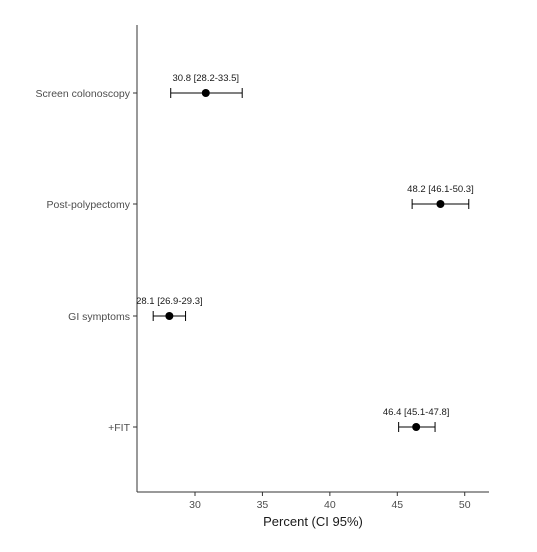  I want to click on category-label: Post-polypectomy, so click(89, 205).